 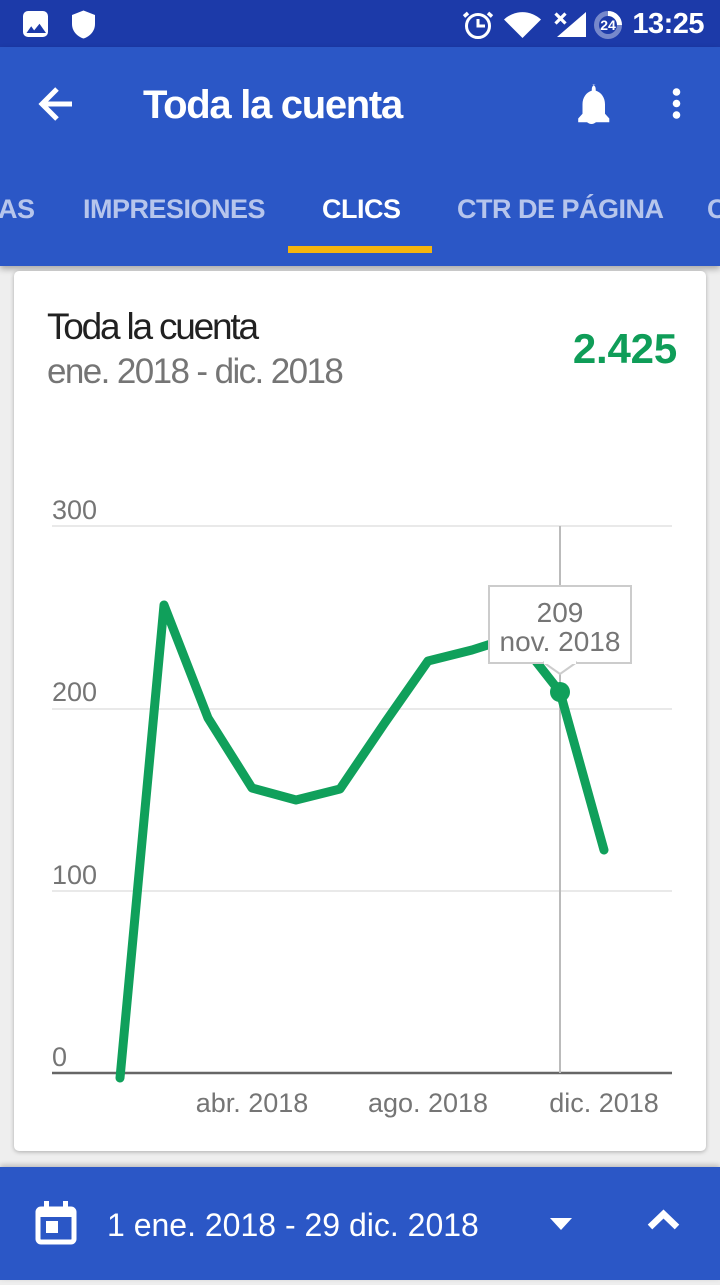 I want to click on svg-text: 13:25, so click(x=668, y=24).